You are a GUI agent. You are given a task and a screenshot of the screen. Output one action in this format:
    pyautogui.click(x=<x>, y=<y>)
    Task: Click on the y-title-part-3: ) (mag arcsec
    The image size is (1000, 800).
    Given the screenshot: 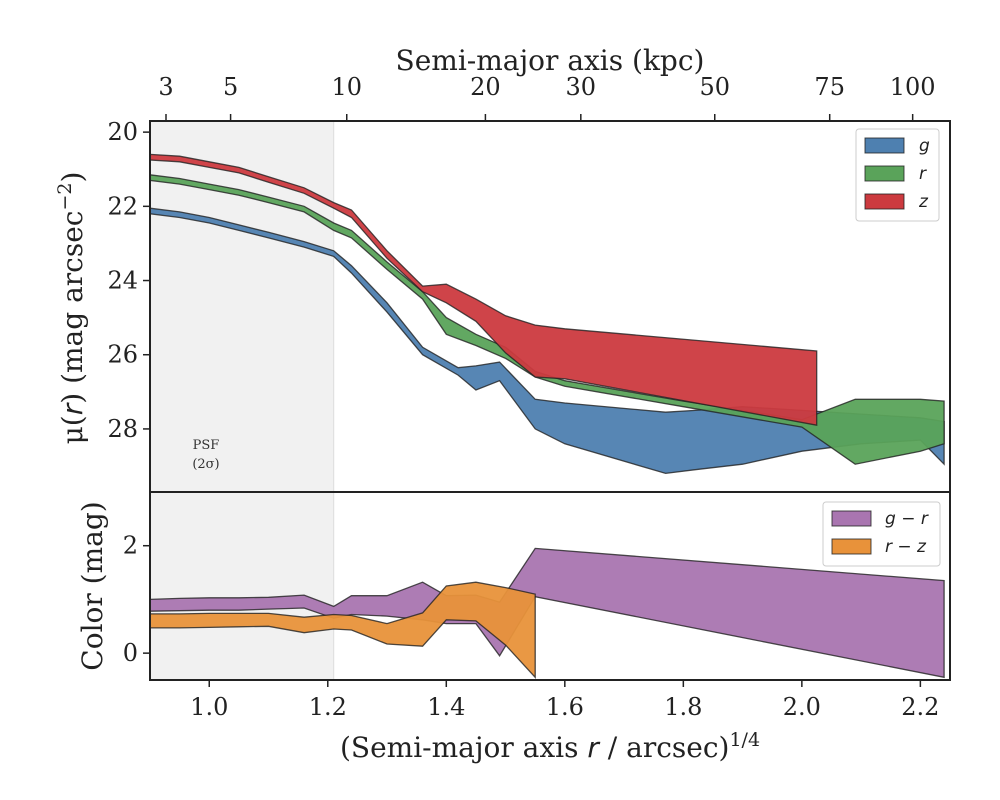 What is the action you would take?
    pyautogui.click(x=72, y=307)
    